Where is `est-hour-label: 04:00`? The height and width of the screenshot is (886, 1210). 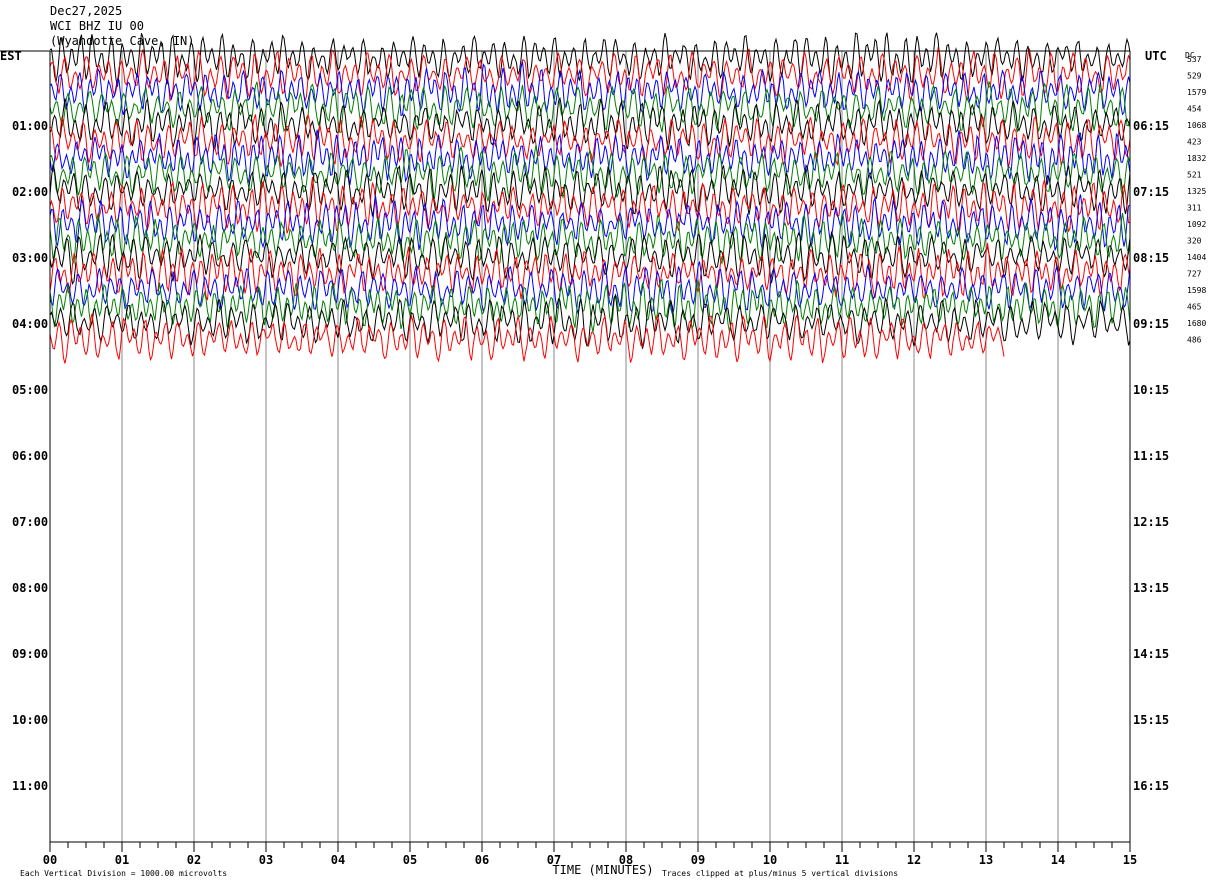
est-hour-label: 04:00 is located at coordinates (30, 324).